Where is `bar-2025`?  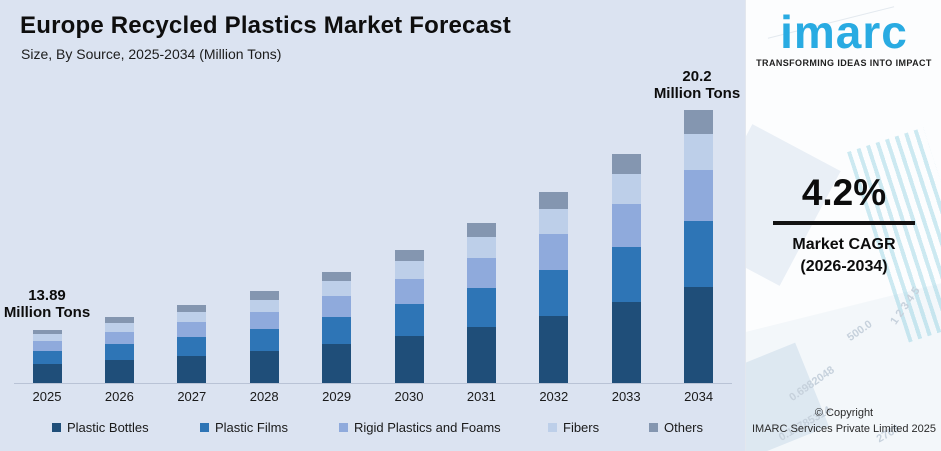 bar-2025 is located at coordinates (47, 356).